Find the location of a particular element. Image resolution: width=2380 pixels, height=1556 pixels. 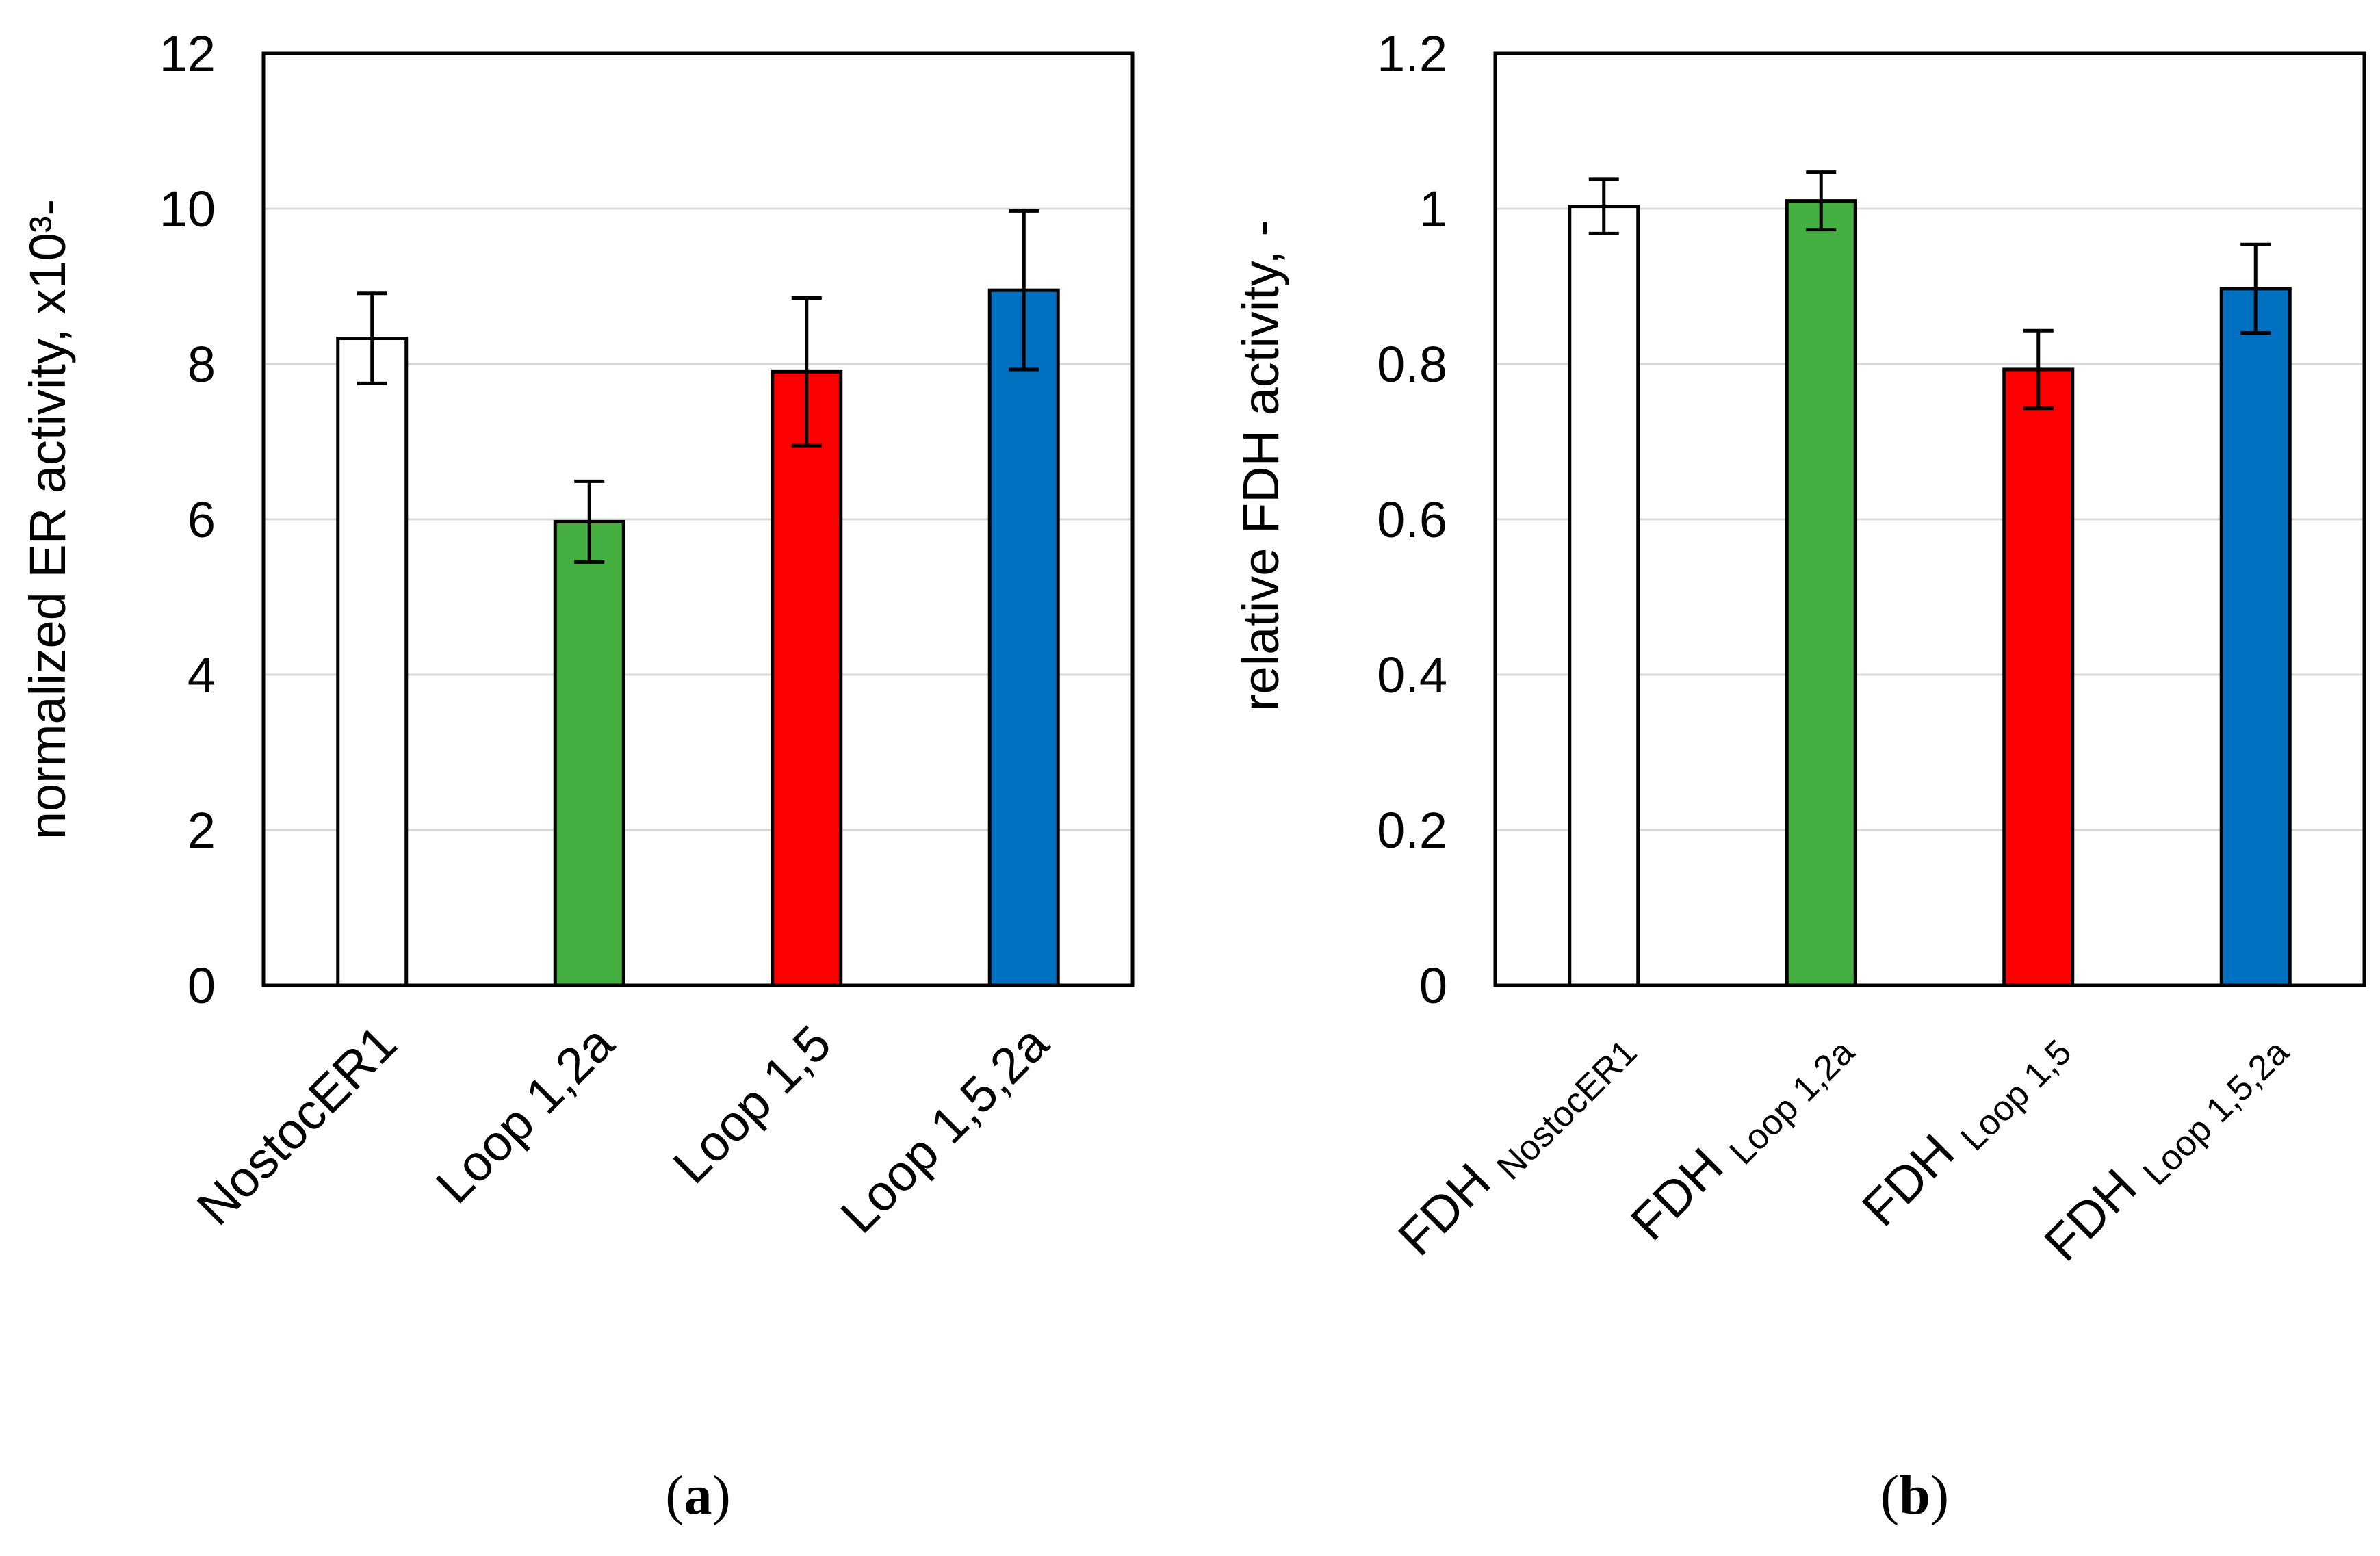

x-tick-label: FDHLoop 1,5,2a is located at coordinates (2165, 1146).